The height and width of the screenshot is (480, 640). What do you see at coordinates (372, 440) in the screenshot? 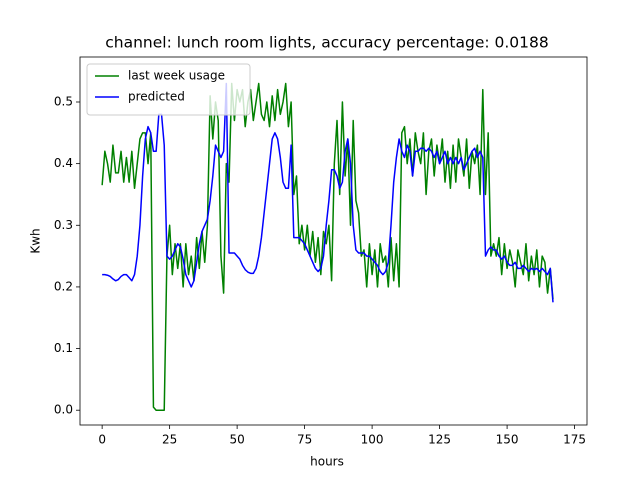
I see `x-tick-label: 100` at bounding box center [372, 440].